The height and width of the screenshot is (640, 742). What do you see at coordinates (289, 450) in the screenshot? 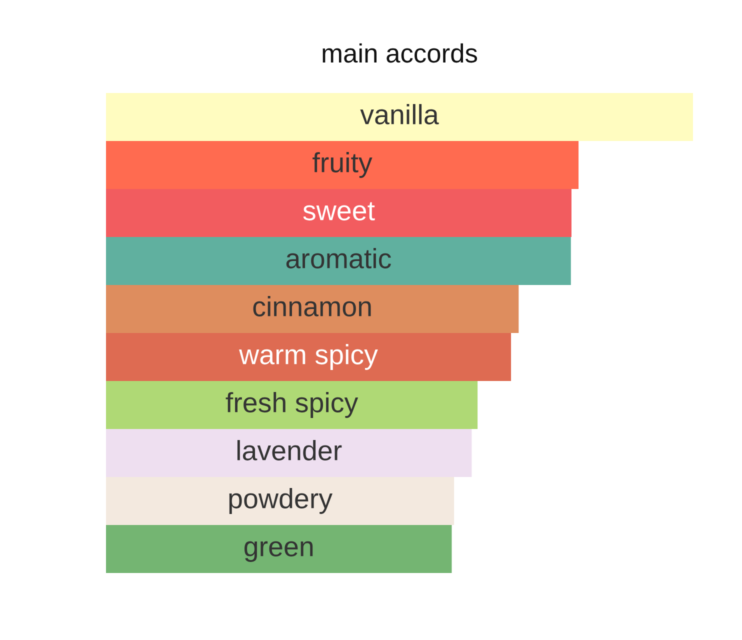
I see `y-tick-label: lavender` at bounding box center [289, 450].